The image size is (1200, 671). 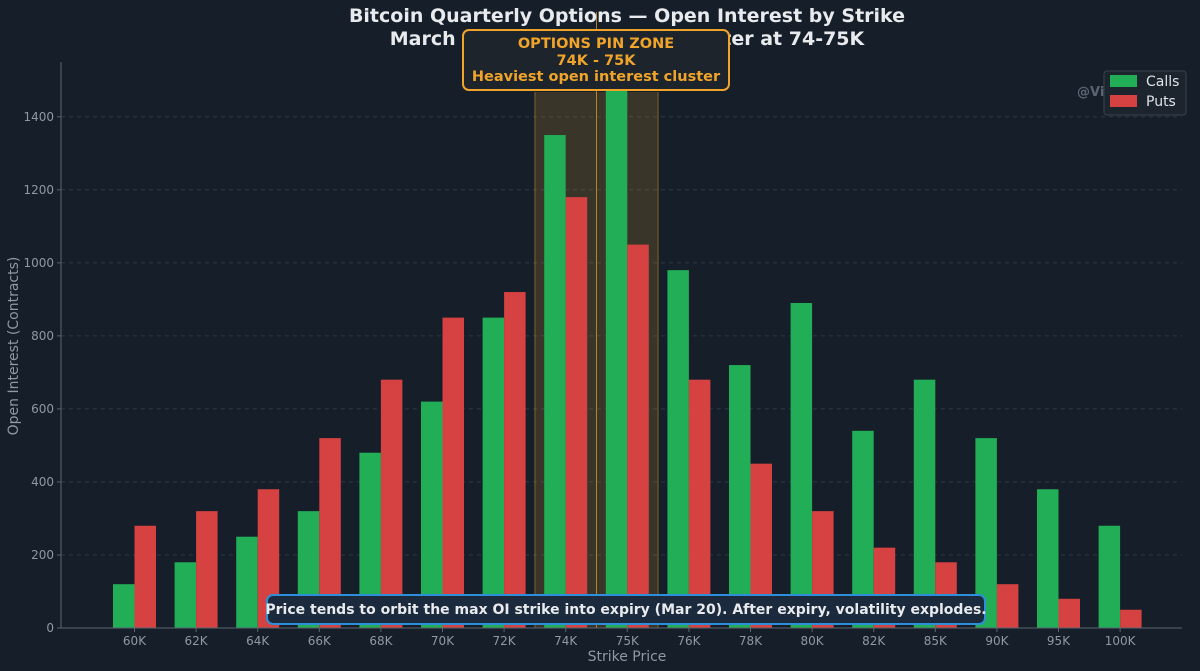 What do you see at coordinates (1123, 81) in the screenshot?
I see `legend-swatch-calls` at bounding box center [1123, 81].